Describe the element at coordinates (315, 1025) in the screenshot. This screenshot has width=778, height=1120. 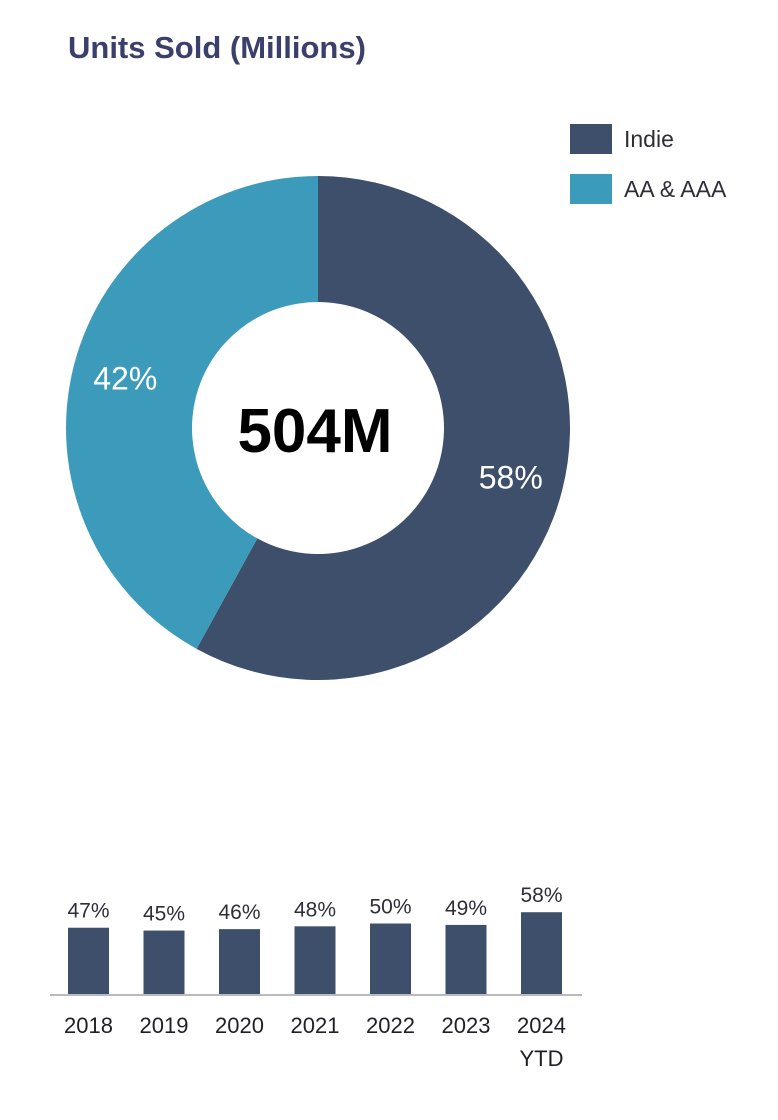
I see `x-tick-label: 2021` at that location.